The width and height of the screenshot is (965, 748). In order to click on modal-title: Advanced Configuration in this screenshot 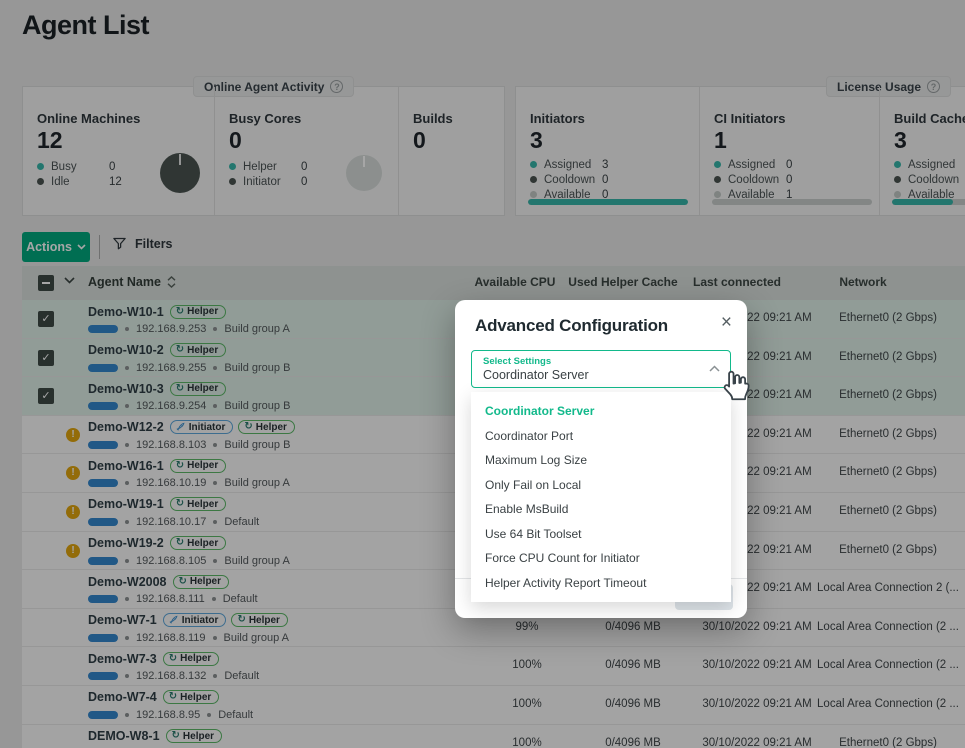, I will do `click(571, 325)`.